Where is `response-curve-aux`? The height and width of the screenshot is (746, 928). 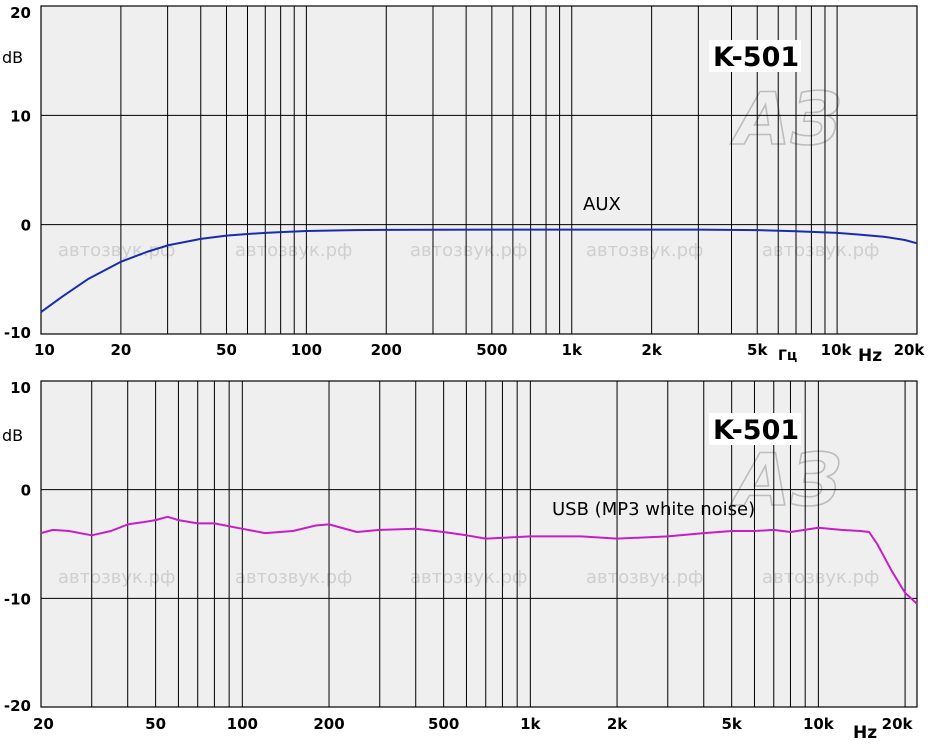 response-curve-aux is located at coordinates (479, 270).